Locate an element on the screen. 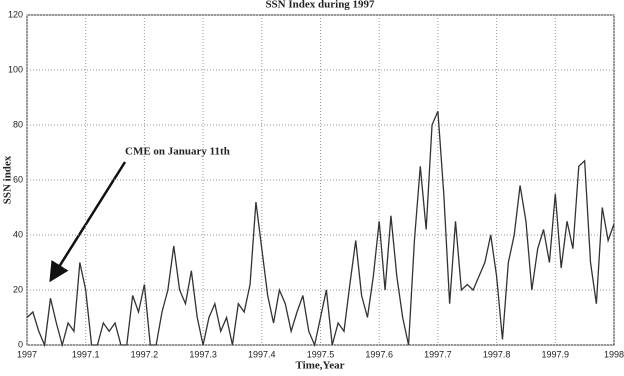  x-tick-label: 1997.1 is located at coordinates (86, 354).